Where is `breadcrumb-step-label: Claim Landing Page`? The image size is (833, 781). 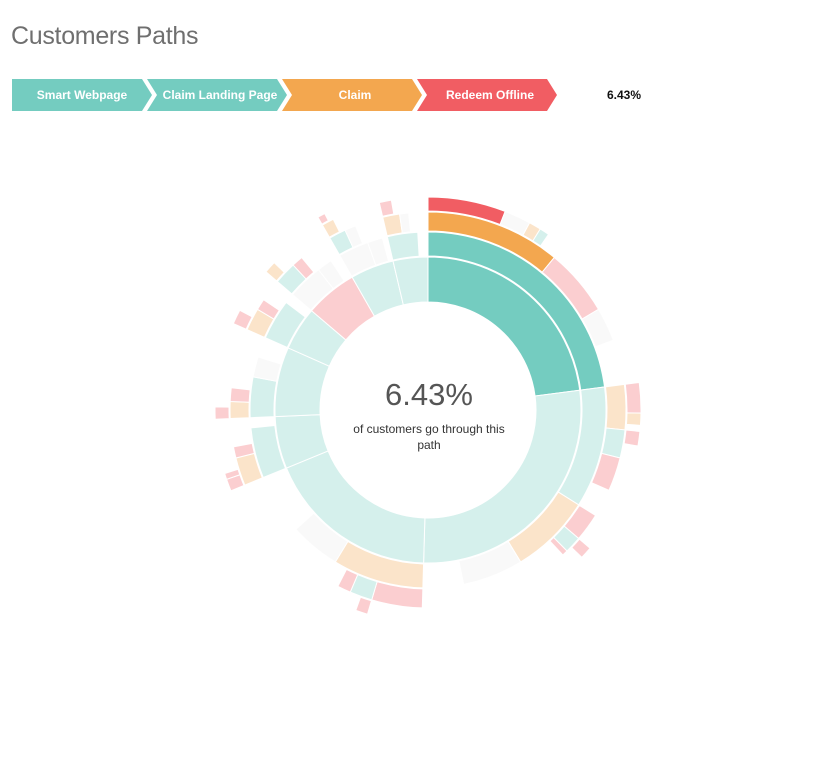
breadcrumb-step-label: Claim Landing Page is located at coordinates (220, 95).